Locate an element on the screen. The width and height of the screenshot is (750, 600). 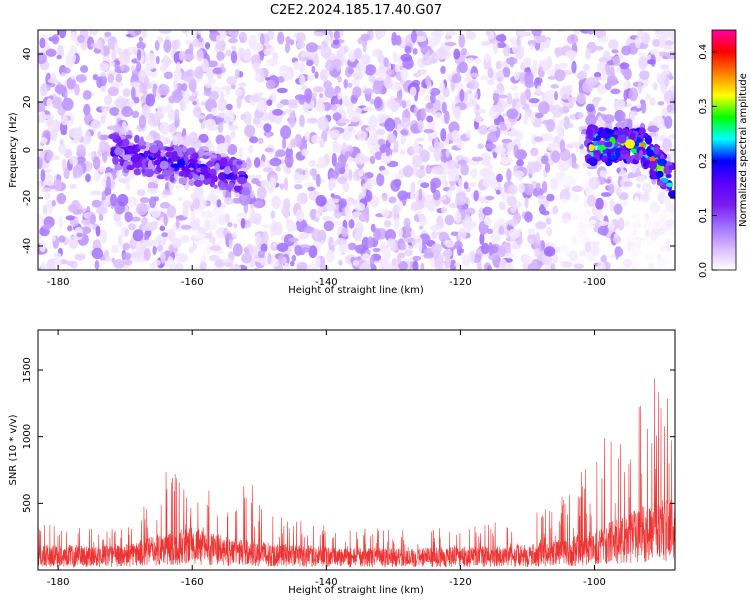
snr-y-label: SNR (10 * v/v) is located at coordinates (13, 449).